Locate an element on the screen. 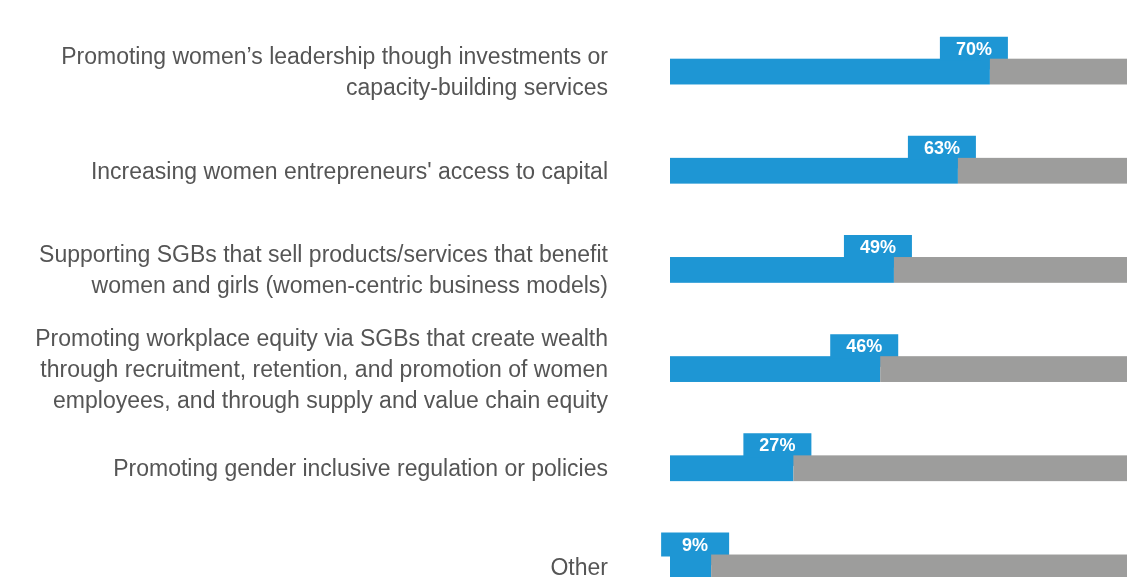  y-tick-label: Promoting workplace equity via SGBs that create wealth through recruitment, retention, and promotion of women employees, and through supply and value chain equity is located at coordinates (322, 369).